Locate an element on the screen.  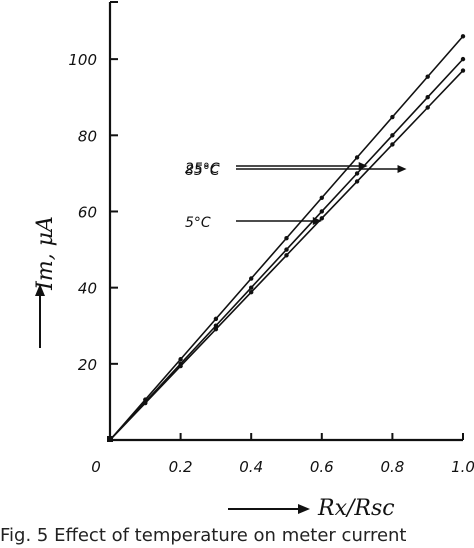
callouts: 85°C25°C 5°C is located at coordinates (296, 196).